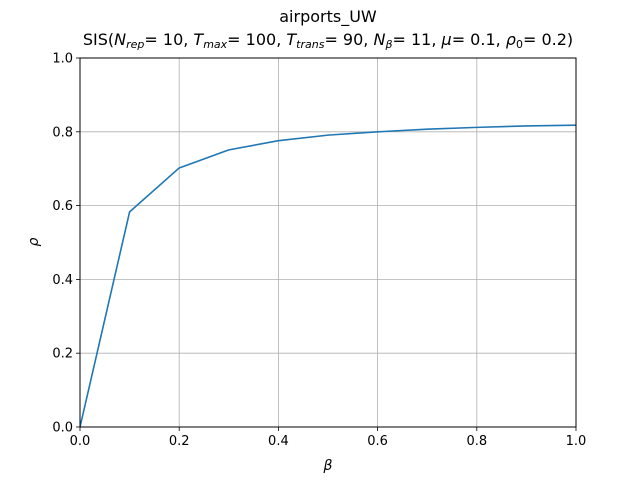 Image resolution: width=640 pixels, height=480 pixels. Describe the element at coordinates (446, 39) in the screenshot. I see `subtitle-mu: μ` at that location.